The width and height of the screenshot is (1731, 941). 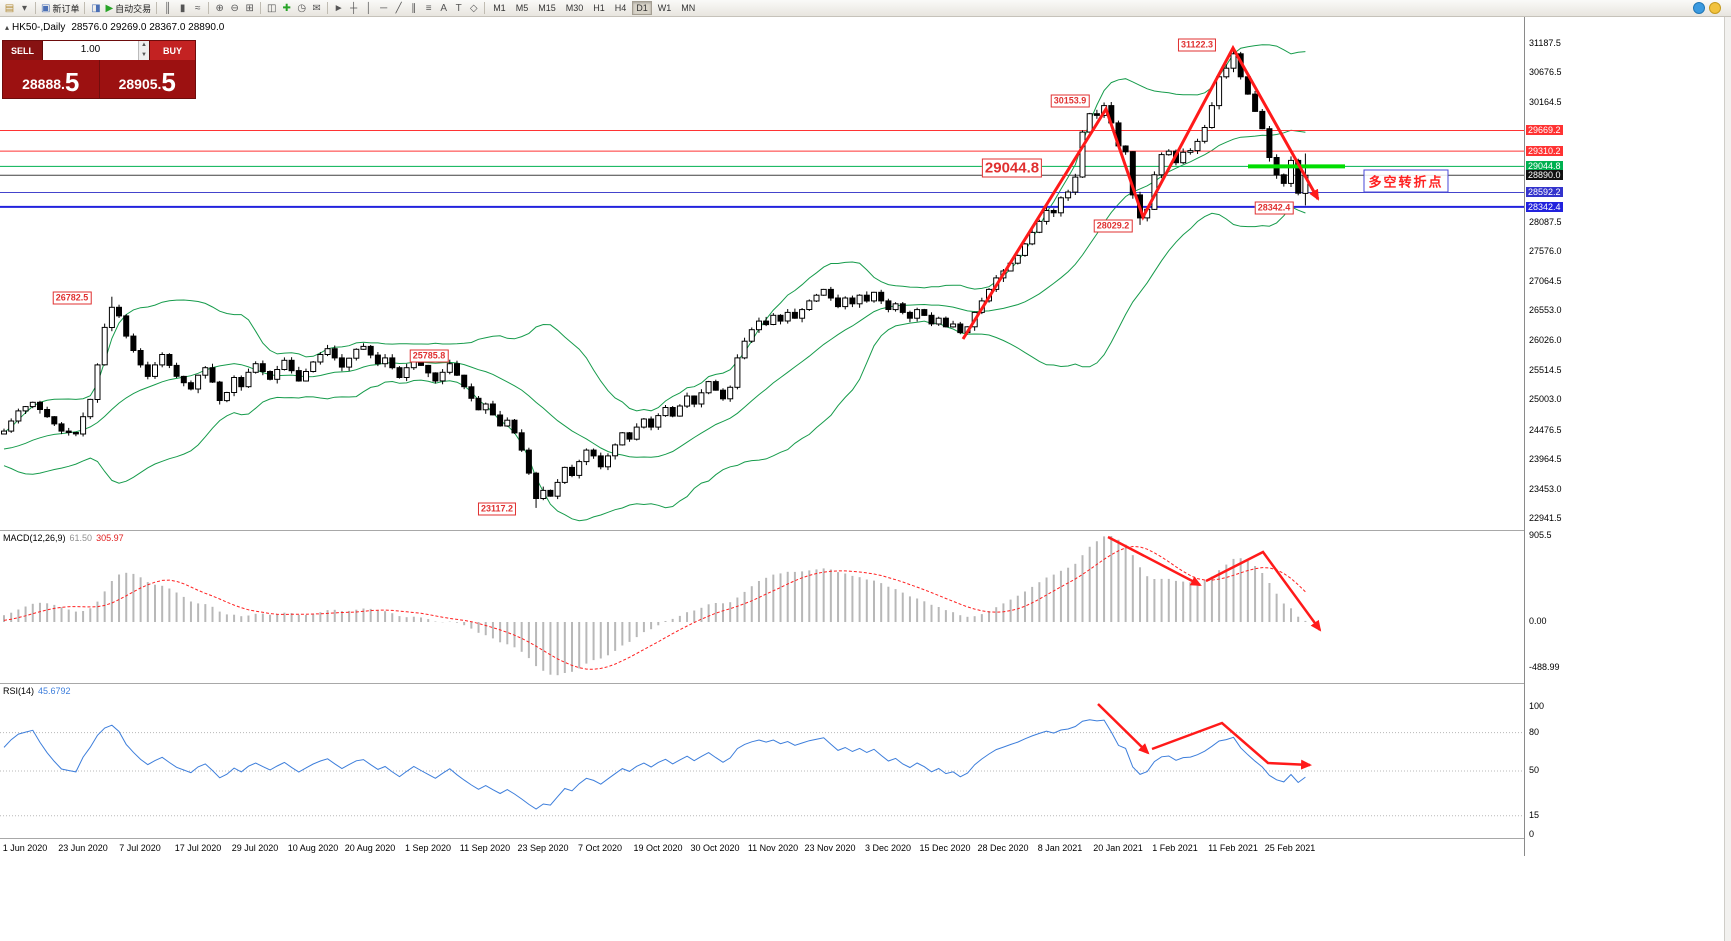 What do you see at coordinates (353, 8) in the screenshot?
I see `crosshair-icon: ┼` at bounding box center [353, 8].